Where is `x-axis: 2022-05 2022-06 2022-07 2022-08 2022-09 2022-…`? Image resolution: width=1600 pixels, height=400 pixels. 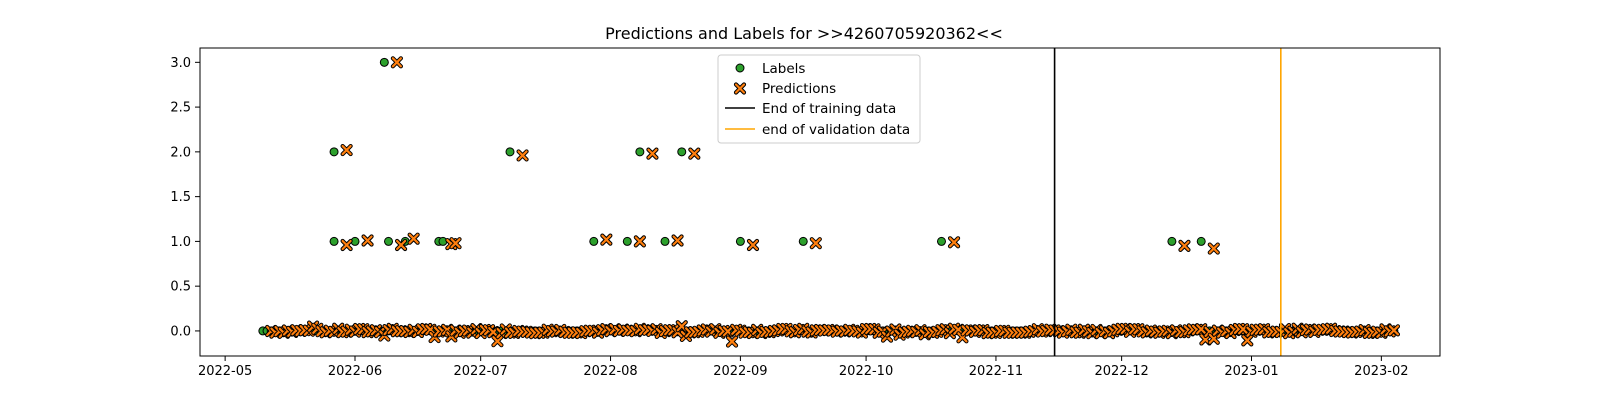 x-axis: 2022-05 2022-06 2022-07 2022-08 2022-09 2022-… is located at coordinates (803, 367).